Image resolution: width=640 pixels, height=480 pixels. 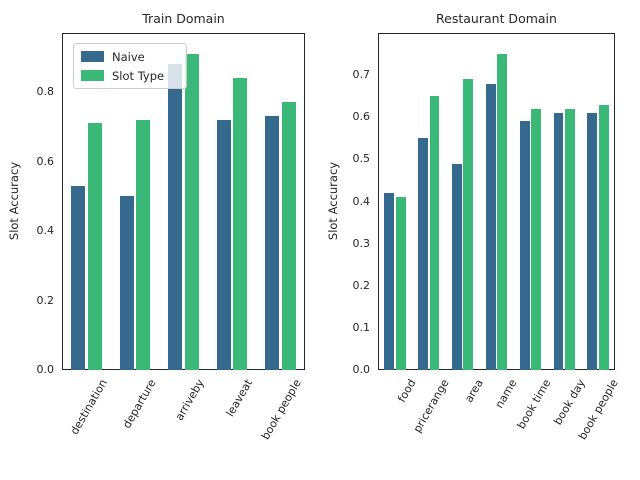 I want to click on x-tick-label: name, so click(x=506, y=394).